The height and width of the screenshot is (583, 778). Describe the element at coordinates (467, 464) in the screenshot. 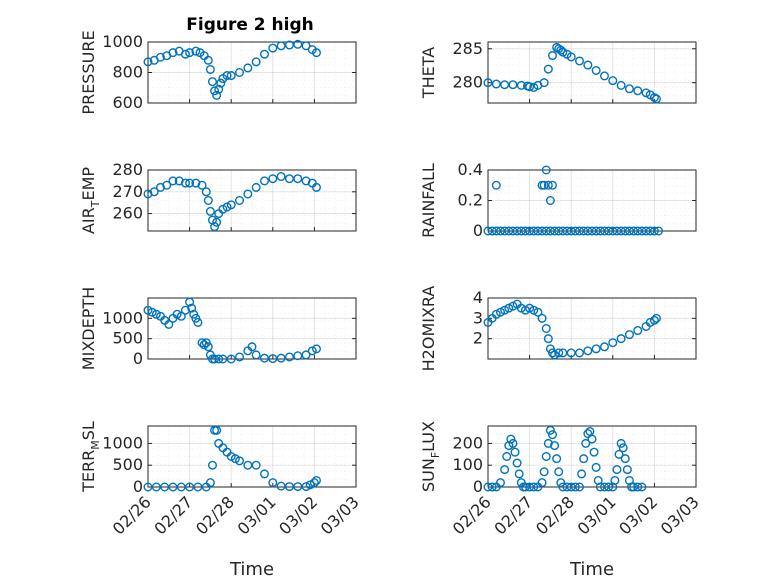

I see `y-tick-label: 100` at that location.